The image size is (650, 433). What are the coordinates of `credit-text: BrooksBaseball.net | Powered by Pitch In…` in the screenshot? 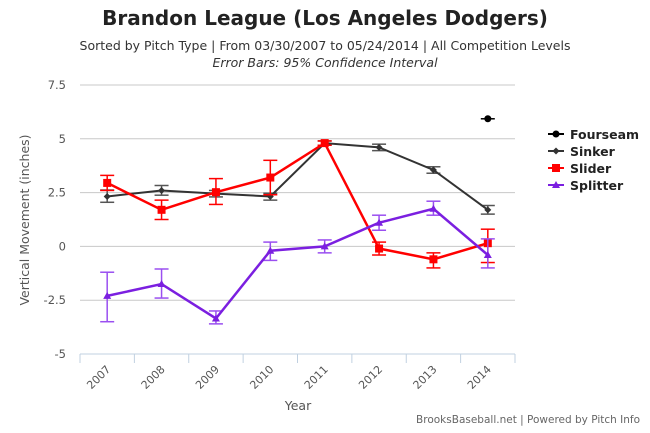 It's located at (528, 420).